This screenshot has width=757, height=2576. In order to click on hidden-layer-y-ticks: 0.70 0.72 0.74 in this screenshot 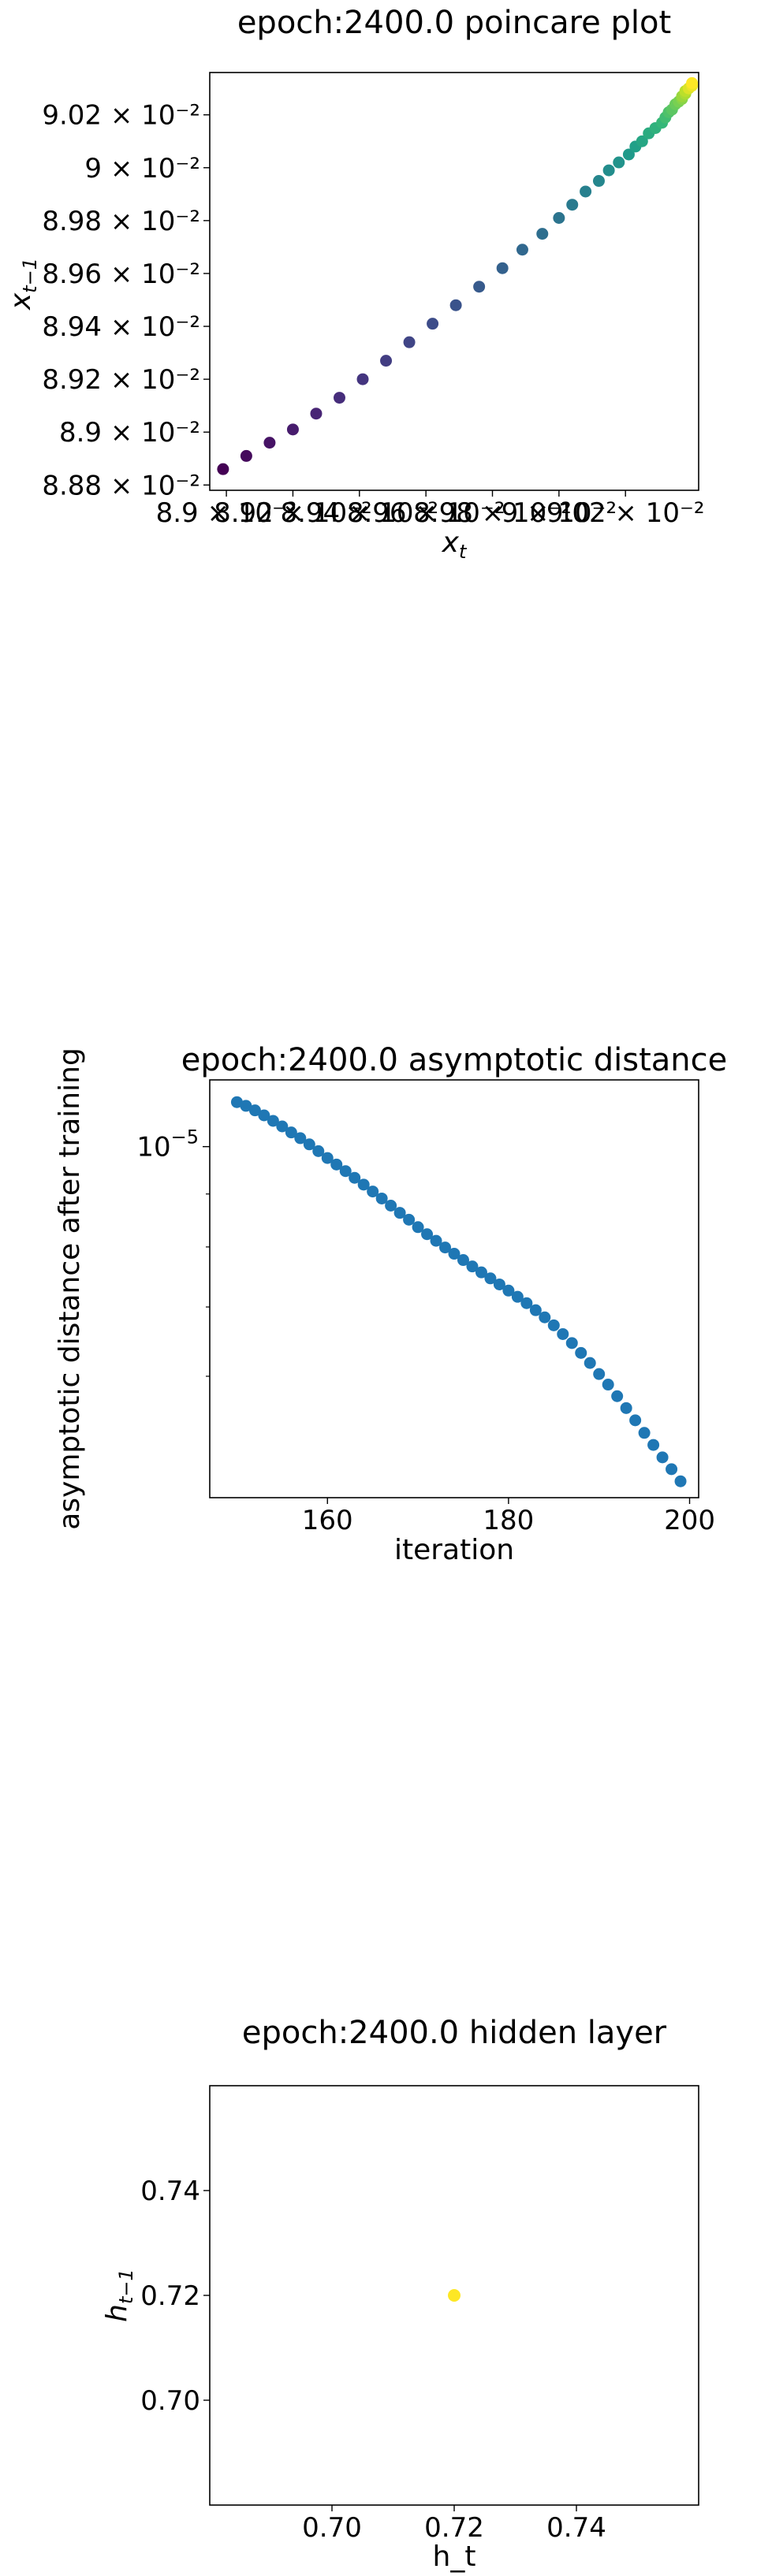, I will do `click(175, 2296)`.